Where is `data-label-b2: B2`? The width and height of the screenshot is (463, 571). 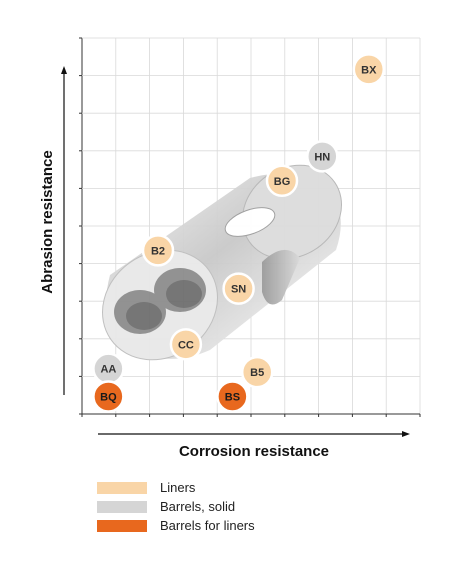
data-label-b2: B2 is located at coordinates (158, 251).